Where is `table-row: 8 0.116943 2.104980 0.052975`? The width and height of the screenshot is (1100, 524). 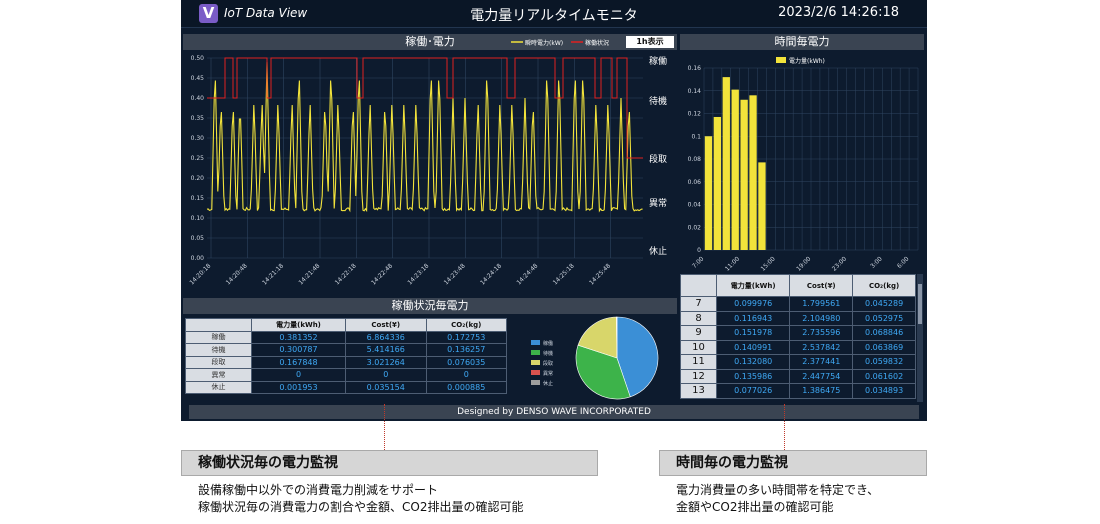
table-row: 8 0.116943 2.104980 0.052975 is located at coordinates (798, 318).